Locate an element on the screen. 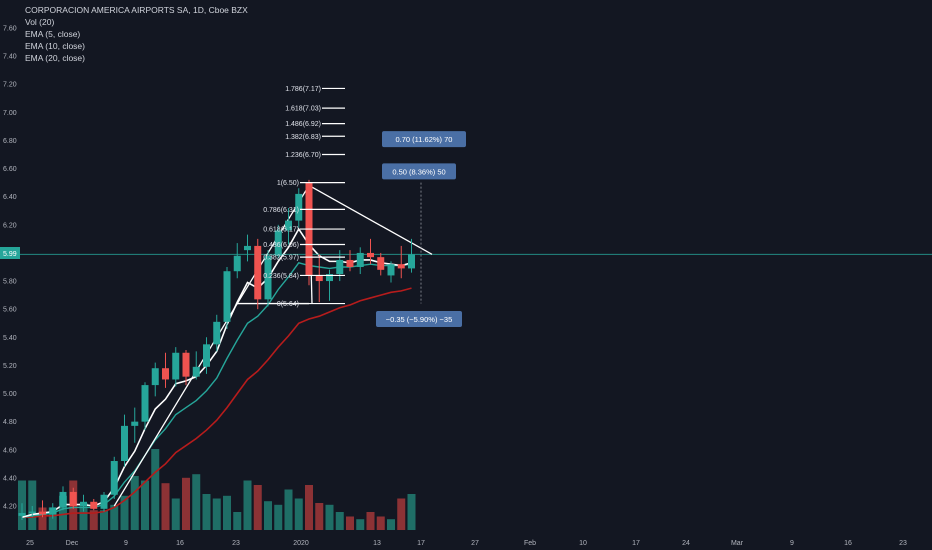 Image resolution: width=932 pixels, height=550 pixels. x-tick-label: 13 is located at coordinates (377, 543).